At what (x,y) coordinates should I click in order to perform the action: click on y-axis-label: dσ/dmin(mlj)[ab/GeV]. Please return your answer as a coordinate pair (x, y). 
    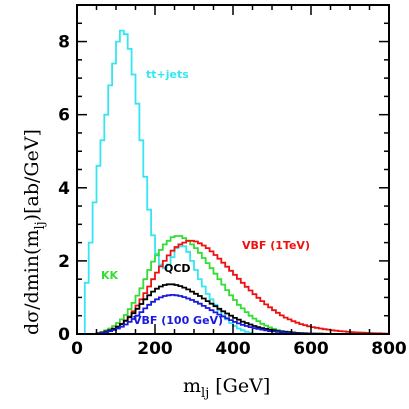
    Looking at the image, I should click on (34, 232).